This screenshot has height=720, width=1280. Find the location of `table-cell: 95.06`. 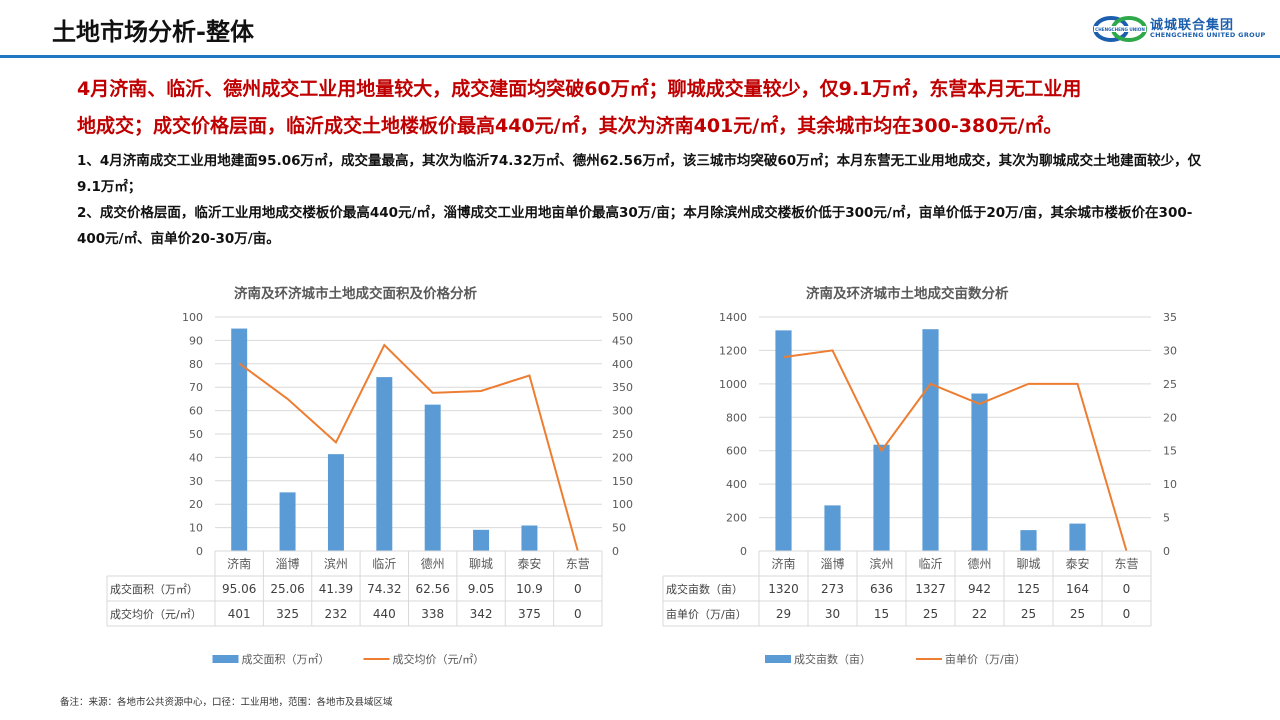

table-cell: 95.06 is located at coordinates (239, 589).